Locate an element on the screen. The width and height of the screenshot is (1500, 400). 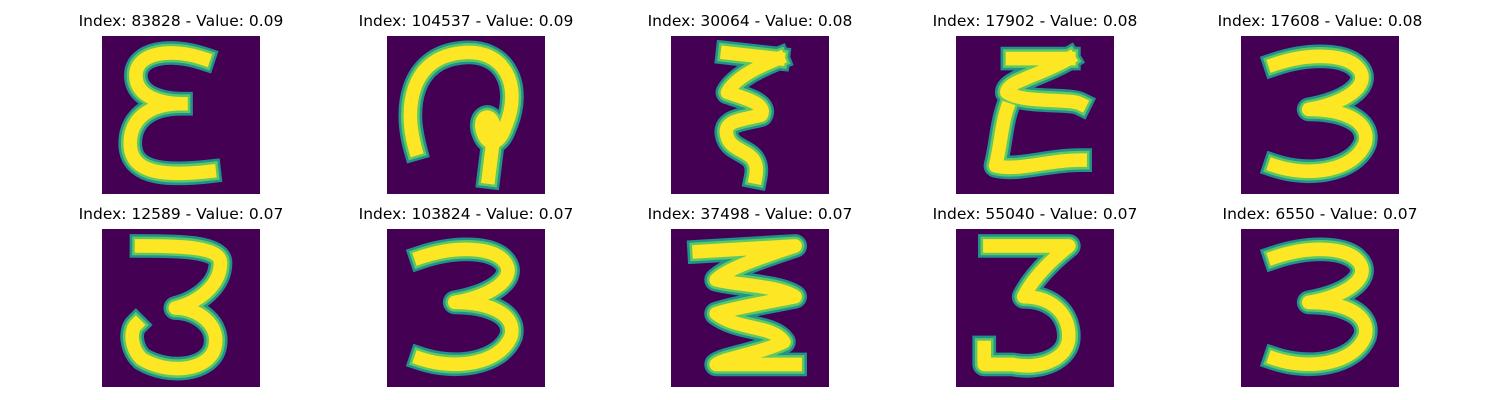
panel-title: Index: 55040 - Value: 0.07 is located at coordinates (1035, 214).